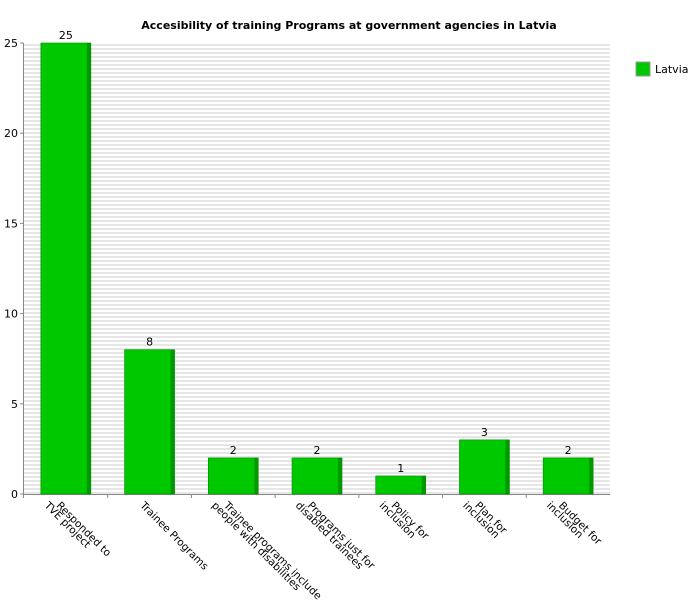  I want to click on category-label-line: Programs just for, so click(341, 536).